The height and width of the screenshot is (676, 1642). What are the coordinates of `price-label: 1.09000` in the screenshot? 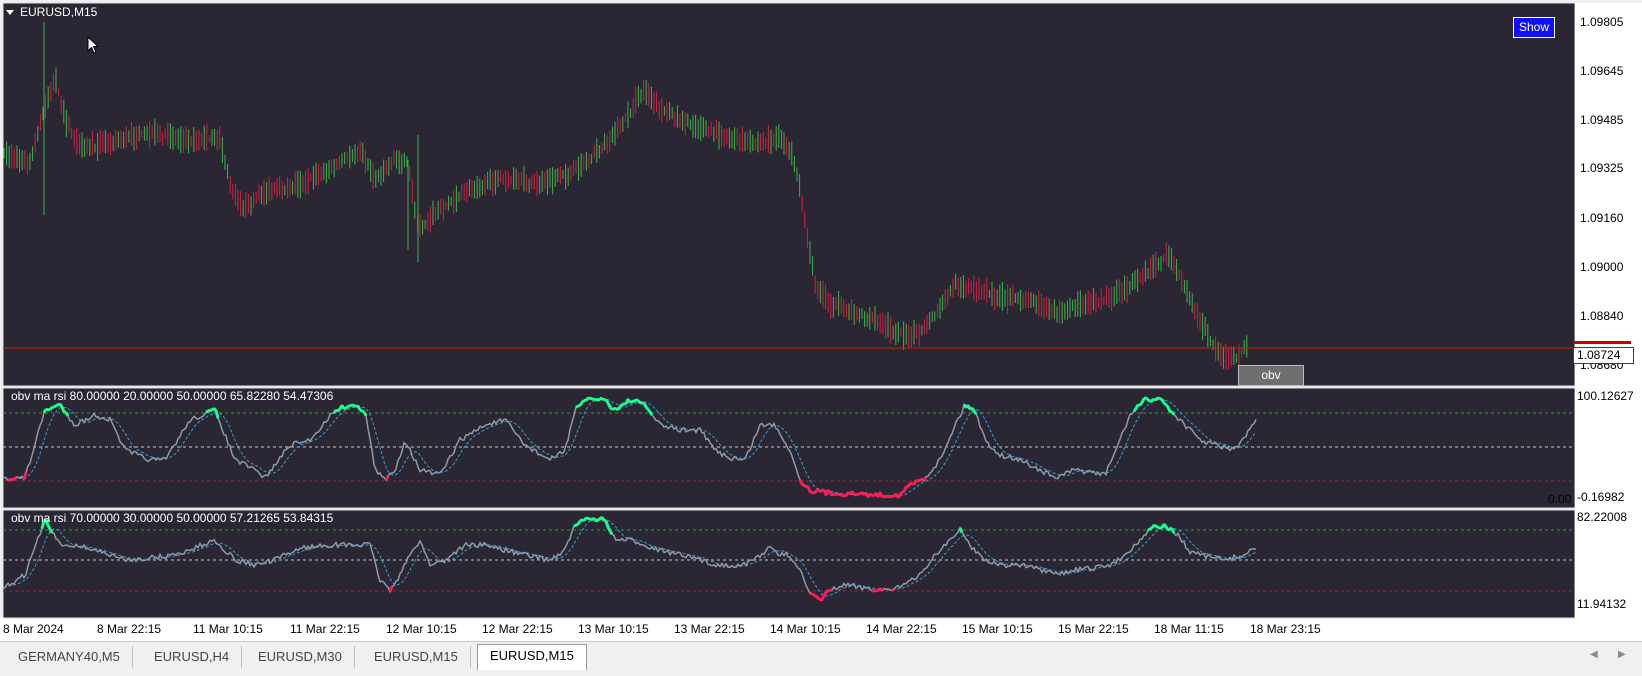 It's located at (1601, 267).